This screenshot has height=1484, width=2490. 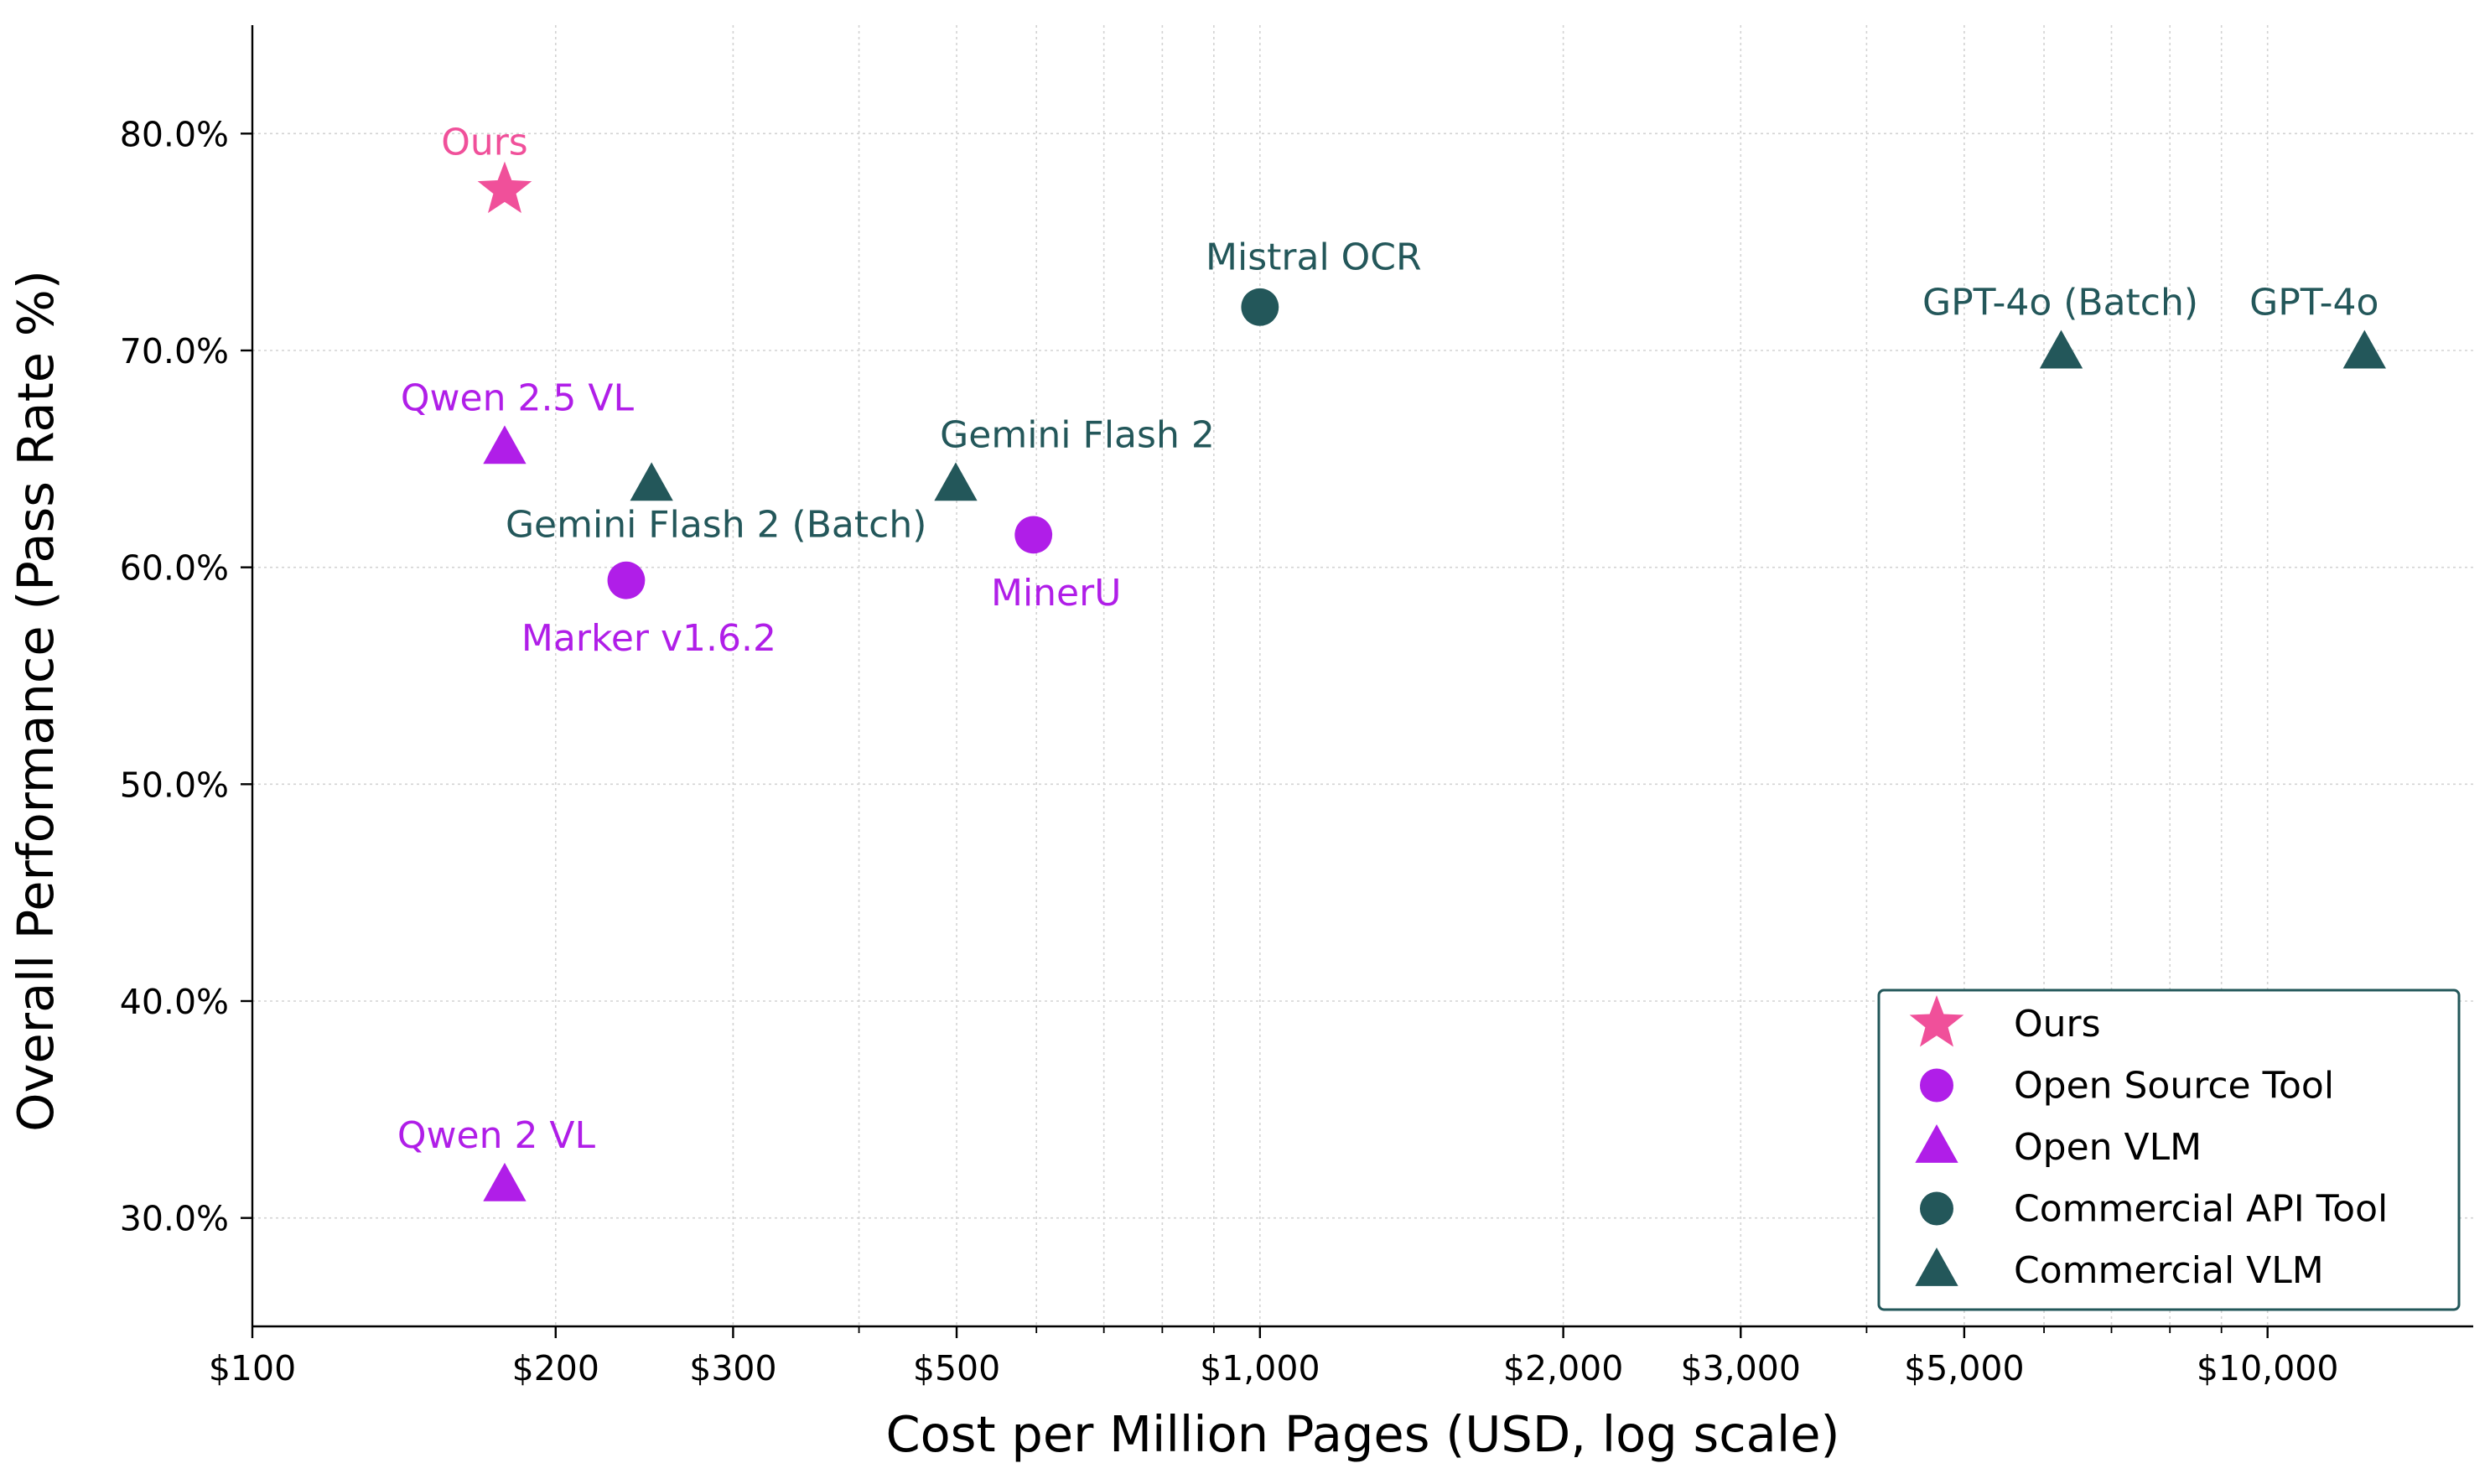 What do you see at coordinates (174, 785) in the screenshot?
I see `y-tick-label: 50.0%` at bounding box center [174, 785].